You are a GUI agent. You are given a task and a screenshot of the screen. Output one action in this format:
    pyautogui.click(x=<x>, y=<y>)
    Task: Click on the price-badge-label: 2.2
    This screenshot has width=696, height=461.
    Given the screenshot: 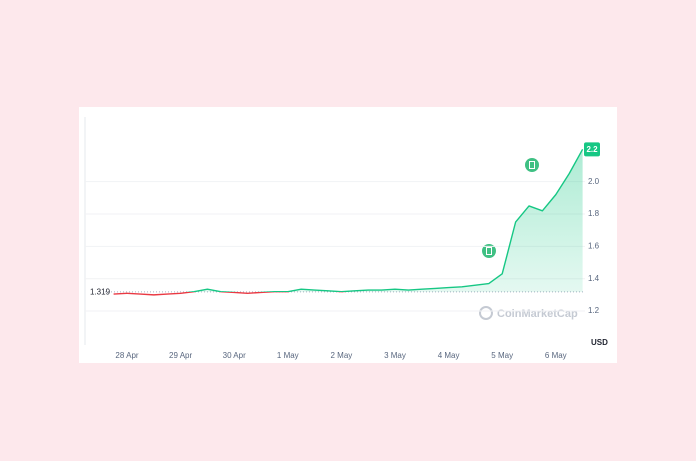 What is the action you would take?
    pyautogui.click(x=592, y=149)
    